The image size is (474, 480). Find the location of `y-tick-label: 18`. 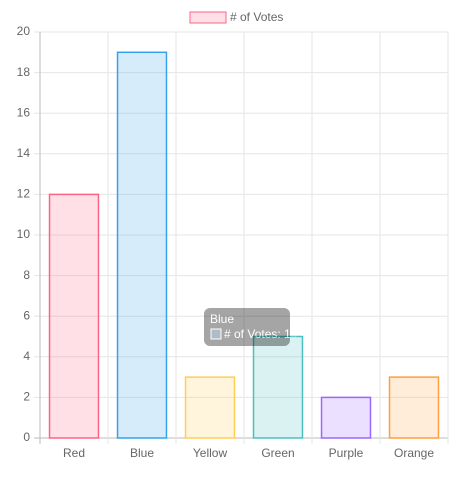

y-tick-label: 18 is located at coordinates (24, 72).